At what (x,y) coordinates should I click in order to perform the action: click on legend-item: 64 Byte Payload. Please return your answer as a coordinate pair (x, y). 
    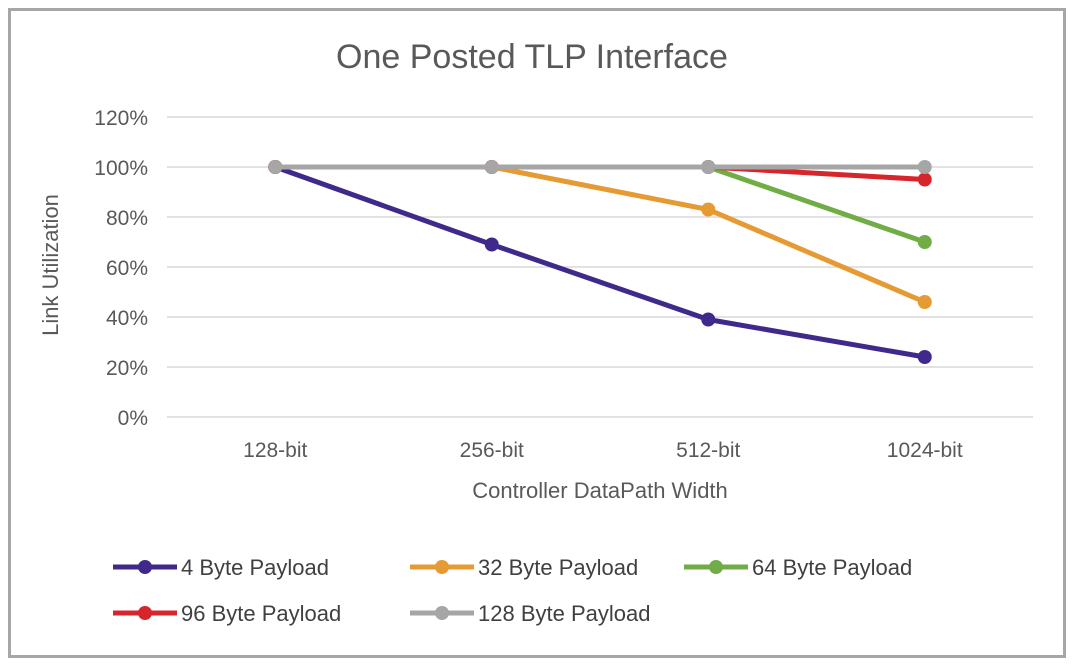
    Looking at the image, I should click on (798, 567).